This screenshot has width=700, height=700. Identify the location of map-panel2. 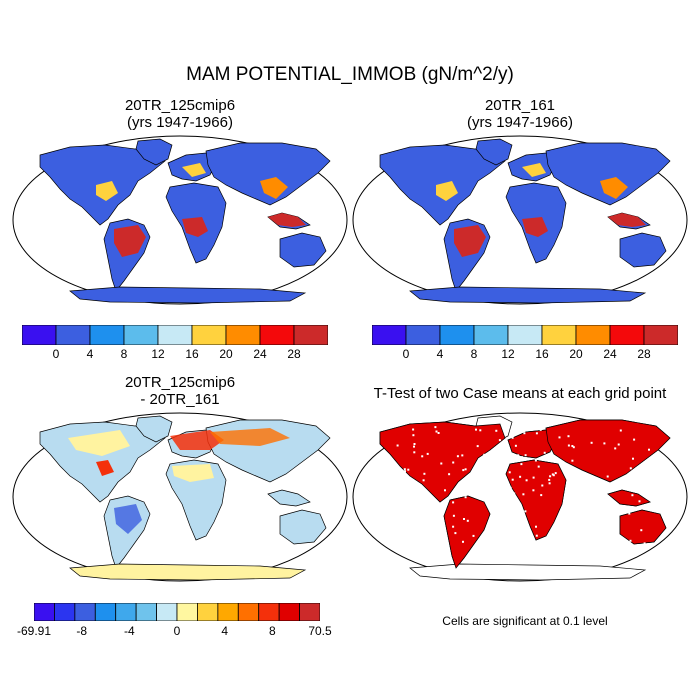
(520, 220).